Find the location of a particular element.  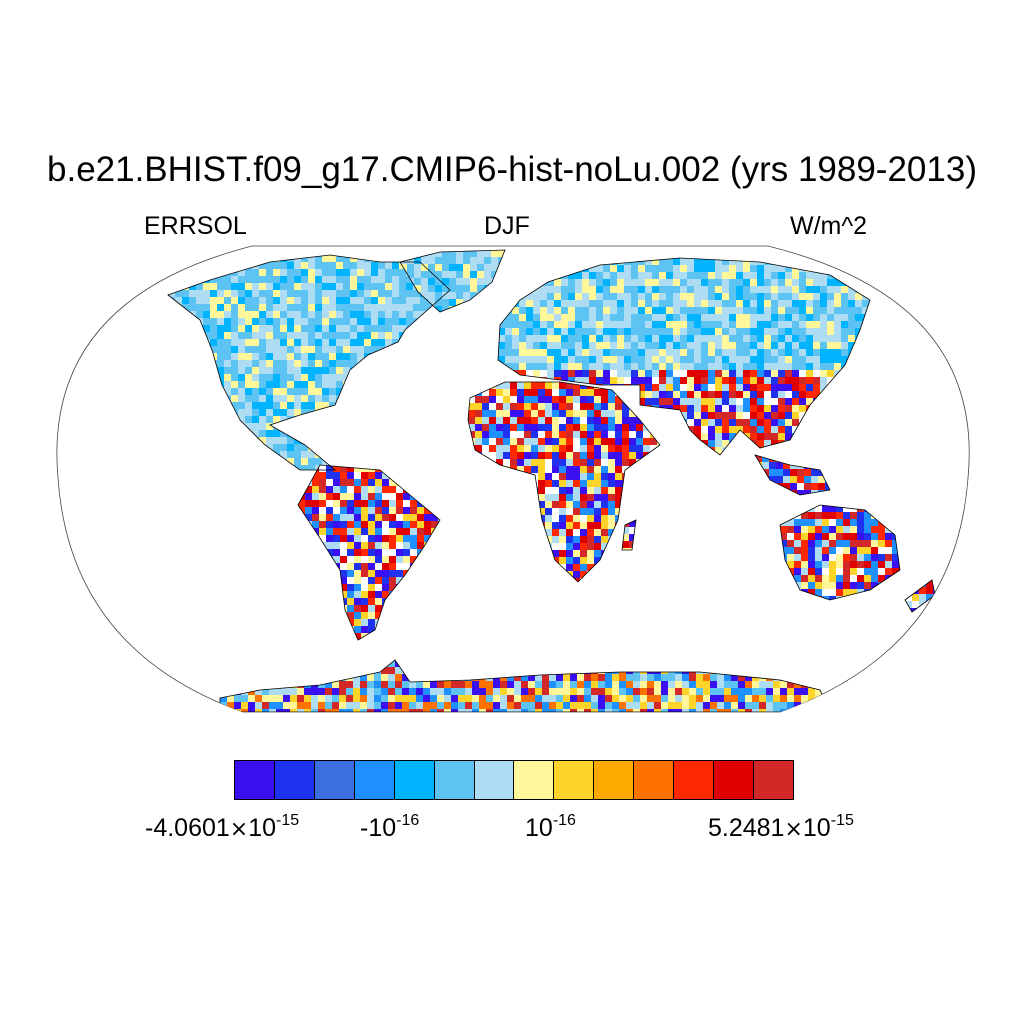

variable-label: ERRSOL is located at coordinates (195, 226).